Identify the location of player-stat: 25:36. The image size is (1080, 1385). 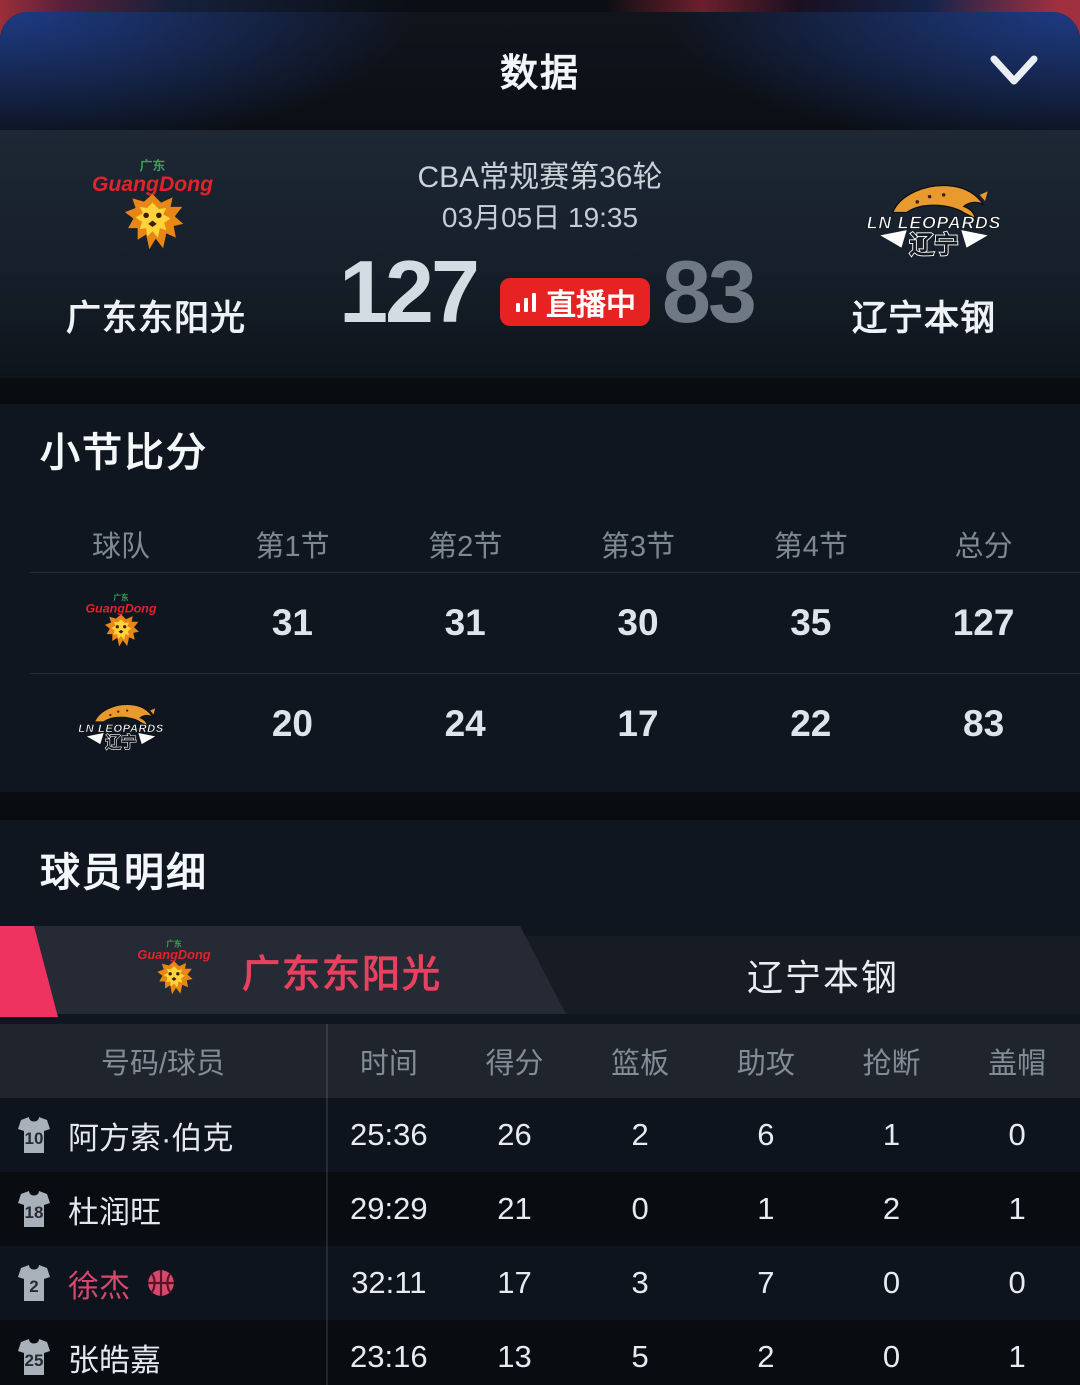
(389, 1134).